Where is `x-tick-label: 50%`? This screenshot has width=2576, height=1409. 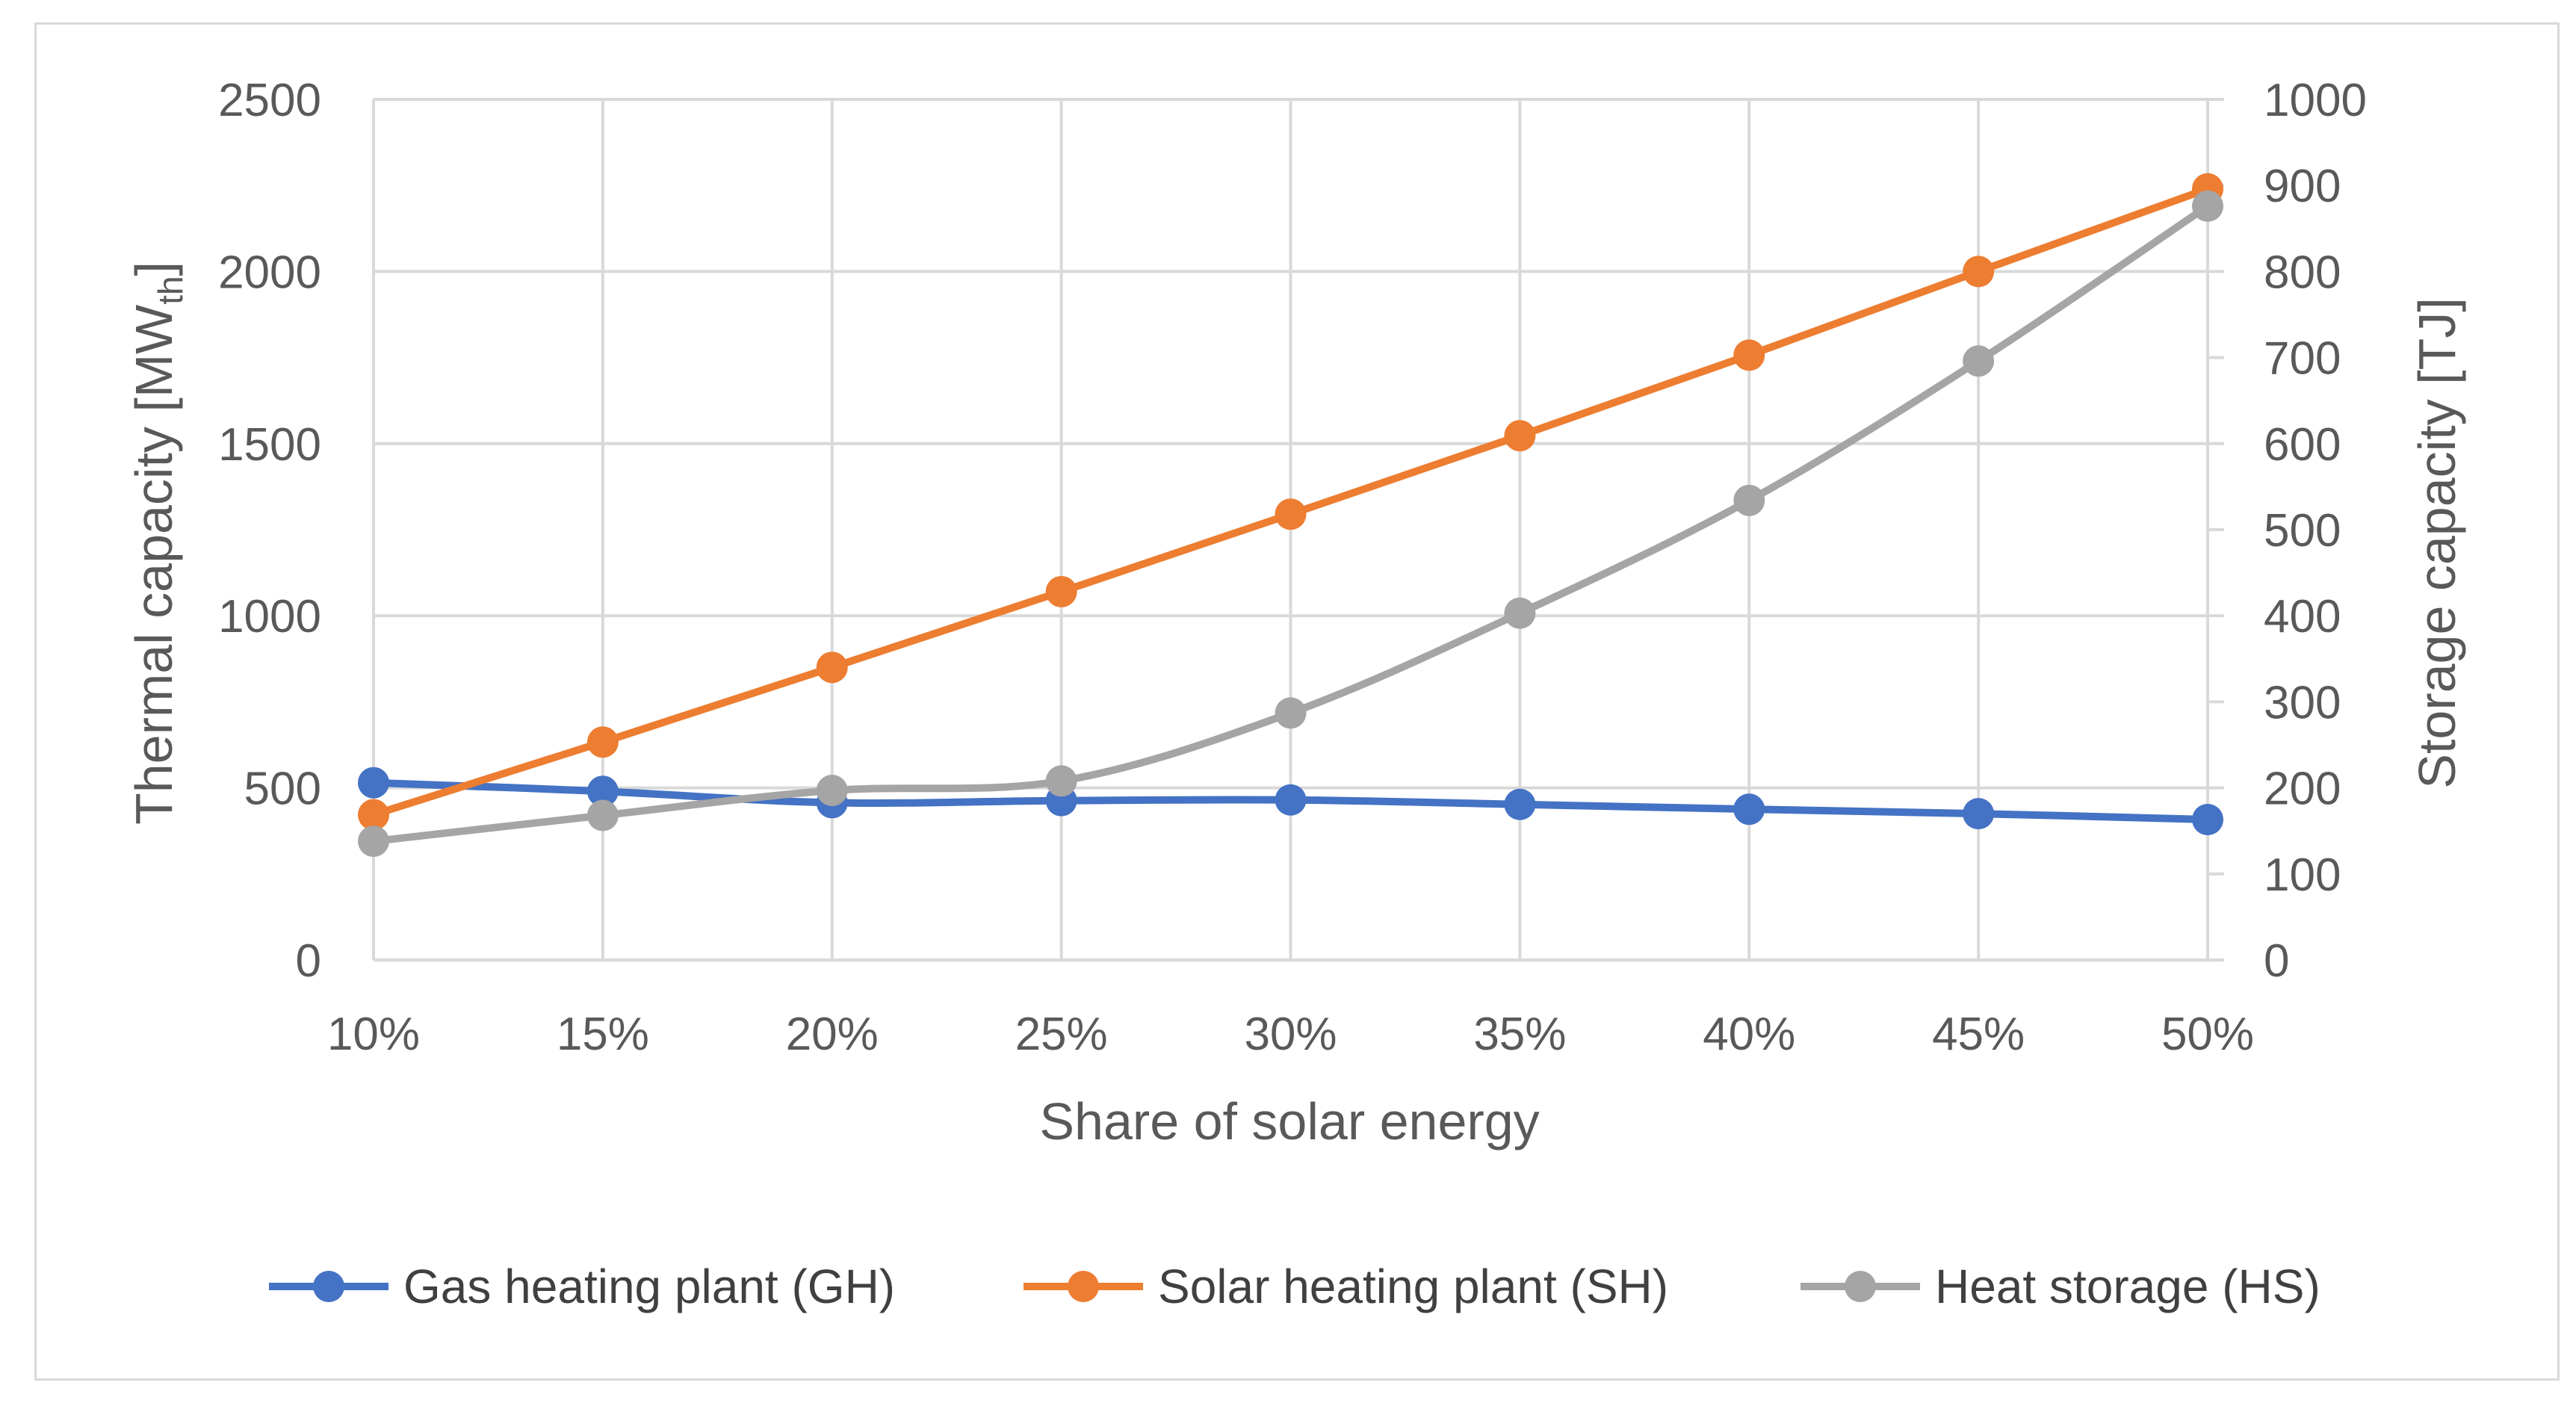
x-tick-label: 50% is located at coordinates (2207, 1034).